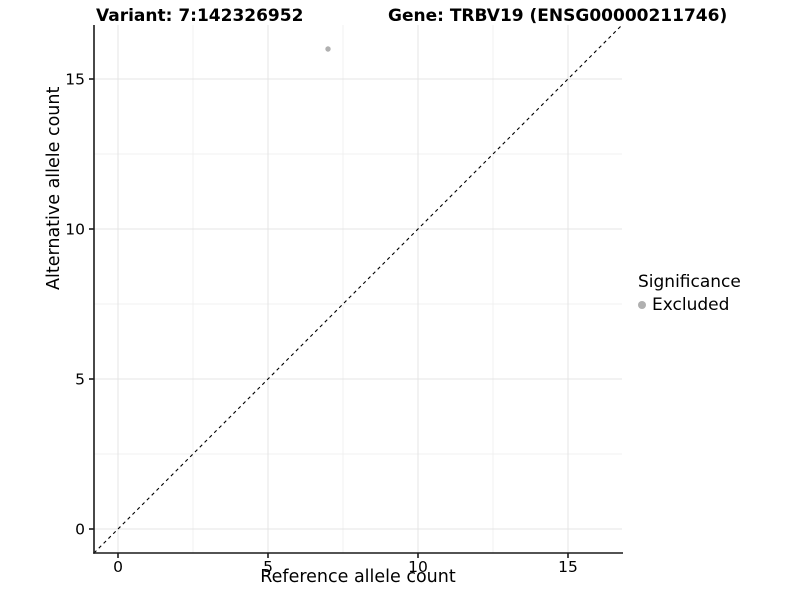  I want to click on legend-item-label: Excluded, so click(691, 305).